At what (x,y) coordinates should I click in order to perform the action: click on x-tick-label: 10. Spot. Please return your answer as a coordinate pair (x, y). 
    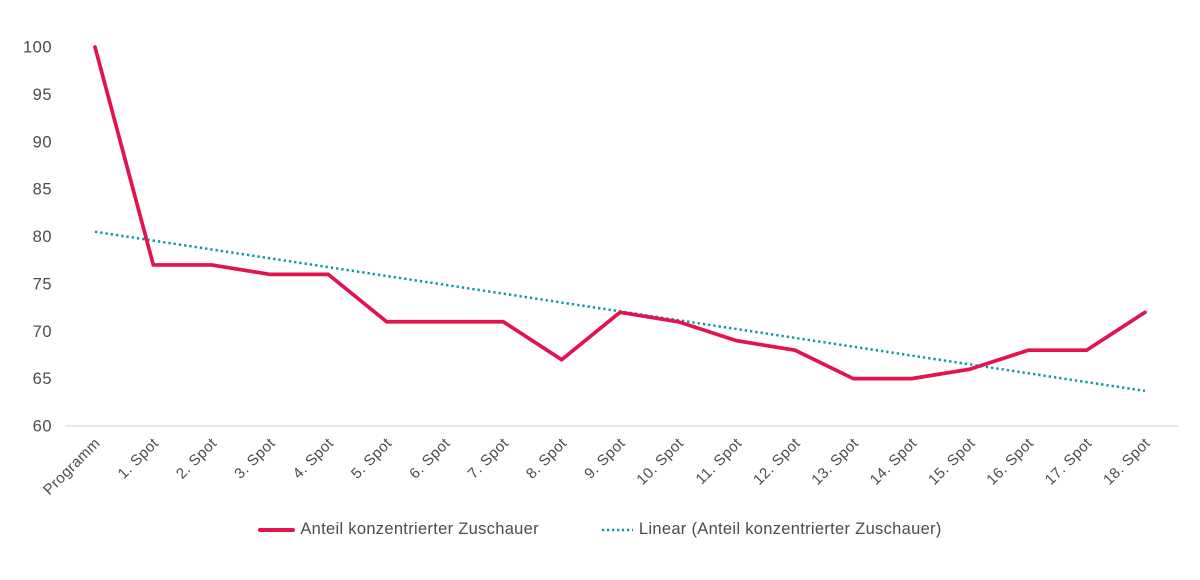
    Looking at the image, I should click on (660, 462).